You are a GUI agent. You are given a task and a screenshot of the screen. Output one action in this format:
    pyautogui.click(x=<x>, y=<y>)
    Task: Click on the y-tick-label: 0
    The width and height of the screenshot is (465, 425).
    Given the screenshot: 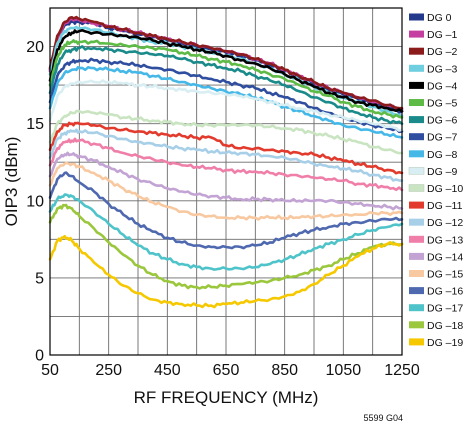 What is the action you would take?
    pyautogui.click(x=39, y=356)
    